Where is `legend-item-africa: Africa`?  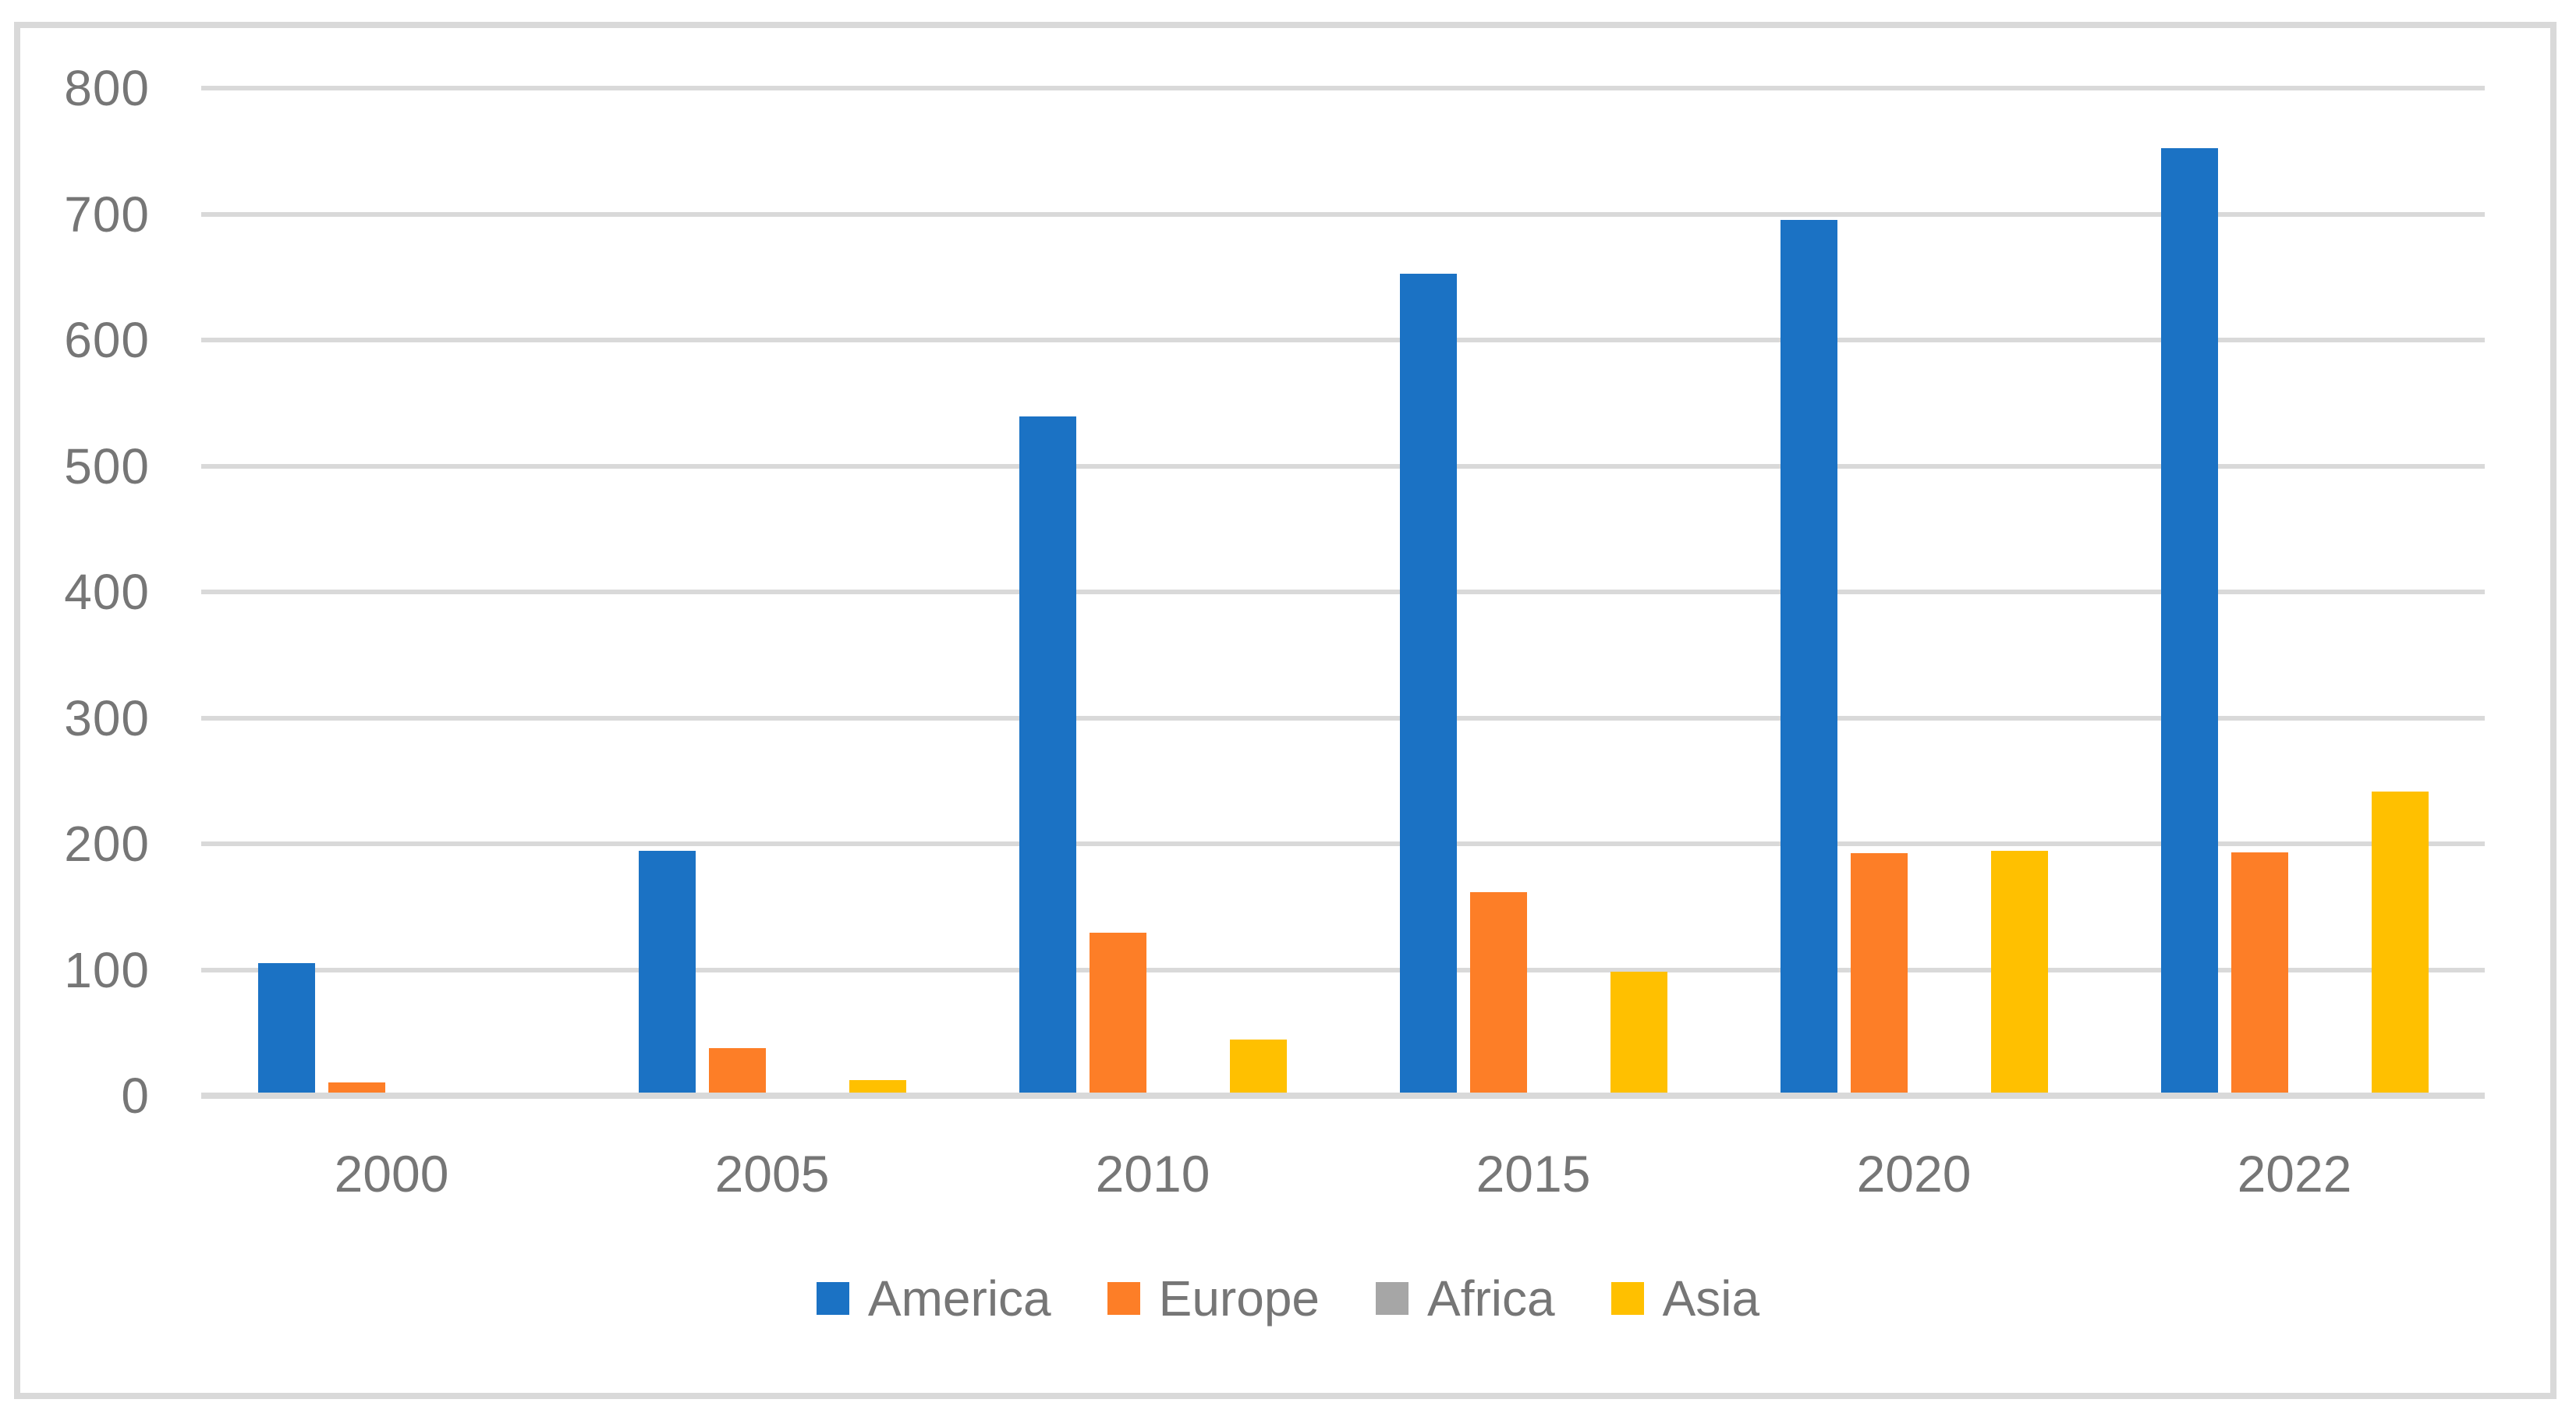 legend-item-africa: Africa is located at coordinates (1465, 1298).